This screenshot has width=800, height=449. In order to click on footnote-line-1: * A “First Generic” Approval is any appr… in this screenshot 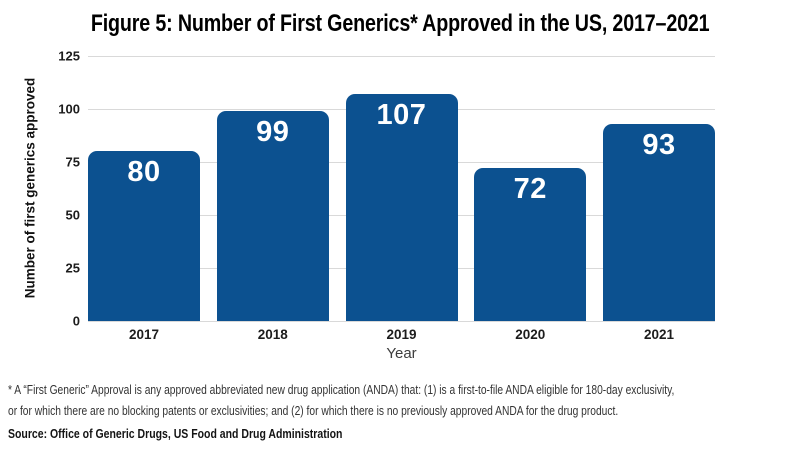, I will do `click(341, 390)`.